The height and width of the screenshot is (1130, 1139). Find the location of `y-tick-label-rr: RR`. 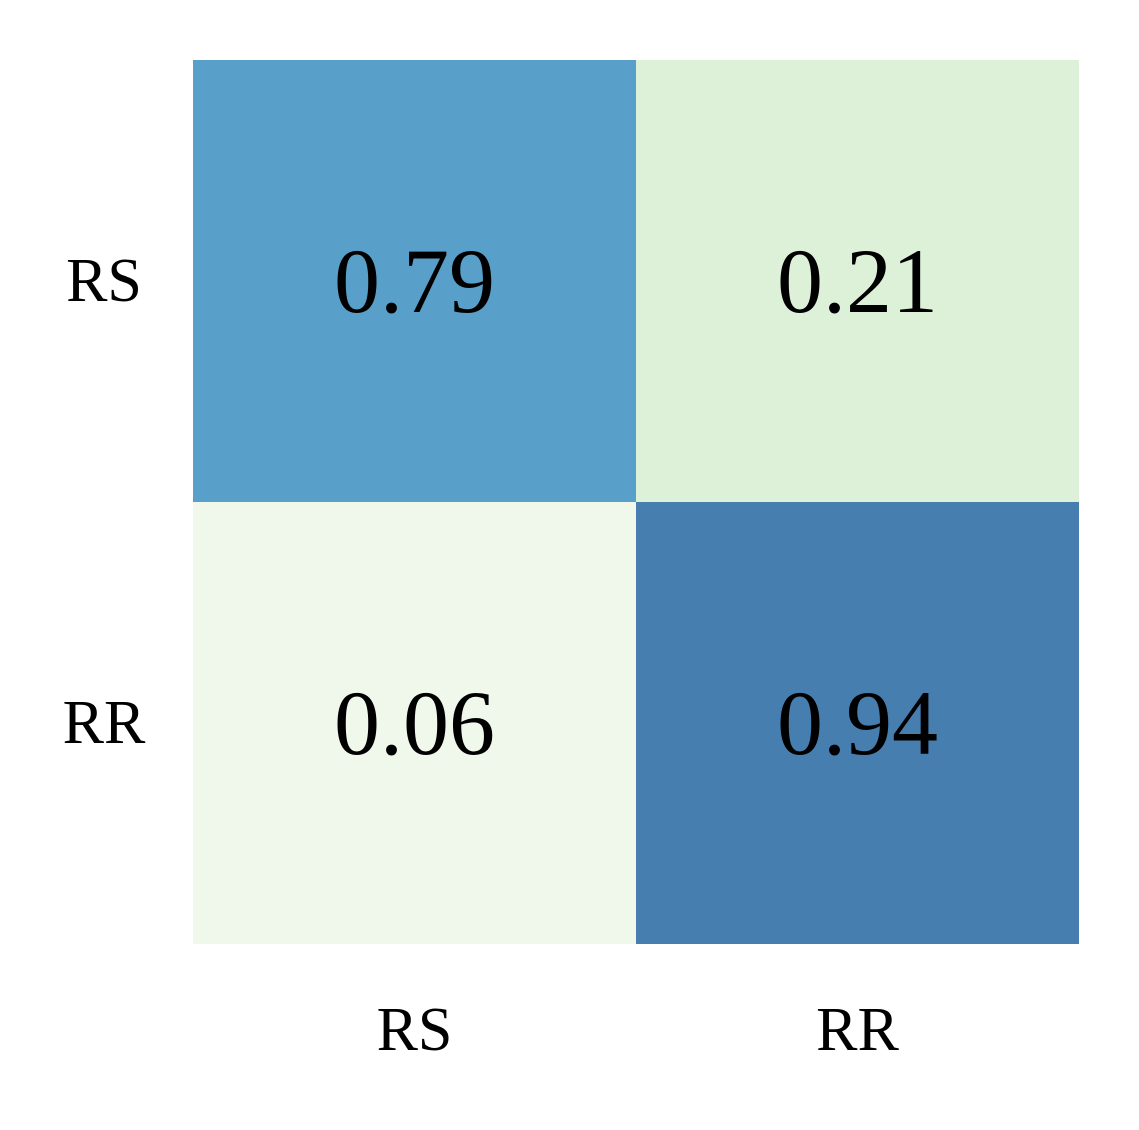

y-tick-label-rr: RR is located at coordinates (104, 723).